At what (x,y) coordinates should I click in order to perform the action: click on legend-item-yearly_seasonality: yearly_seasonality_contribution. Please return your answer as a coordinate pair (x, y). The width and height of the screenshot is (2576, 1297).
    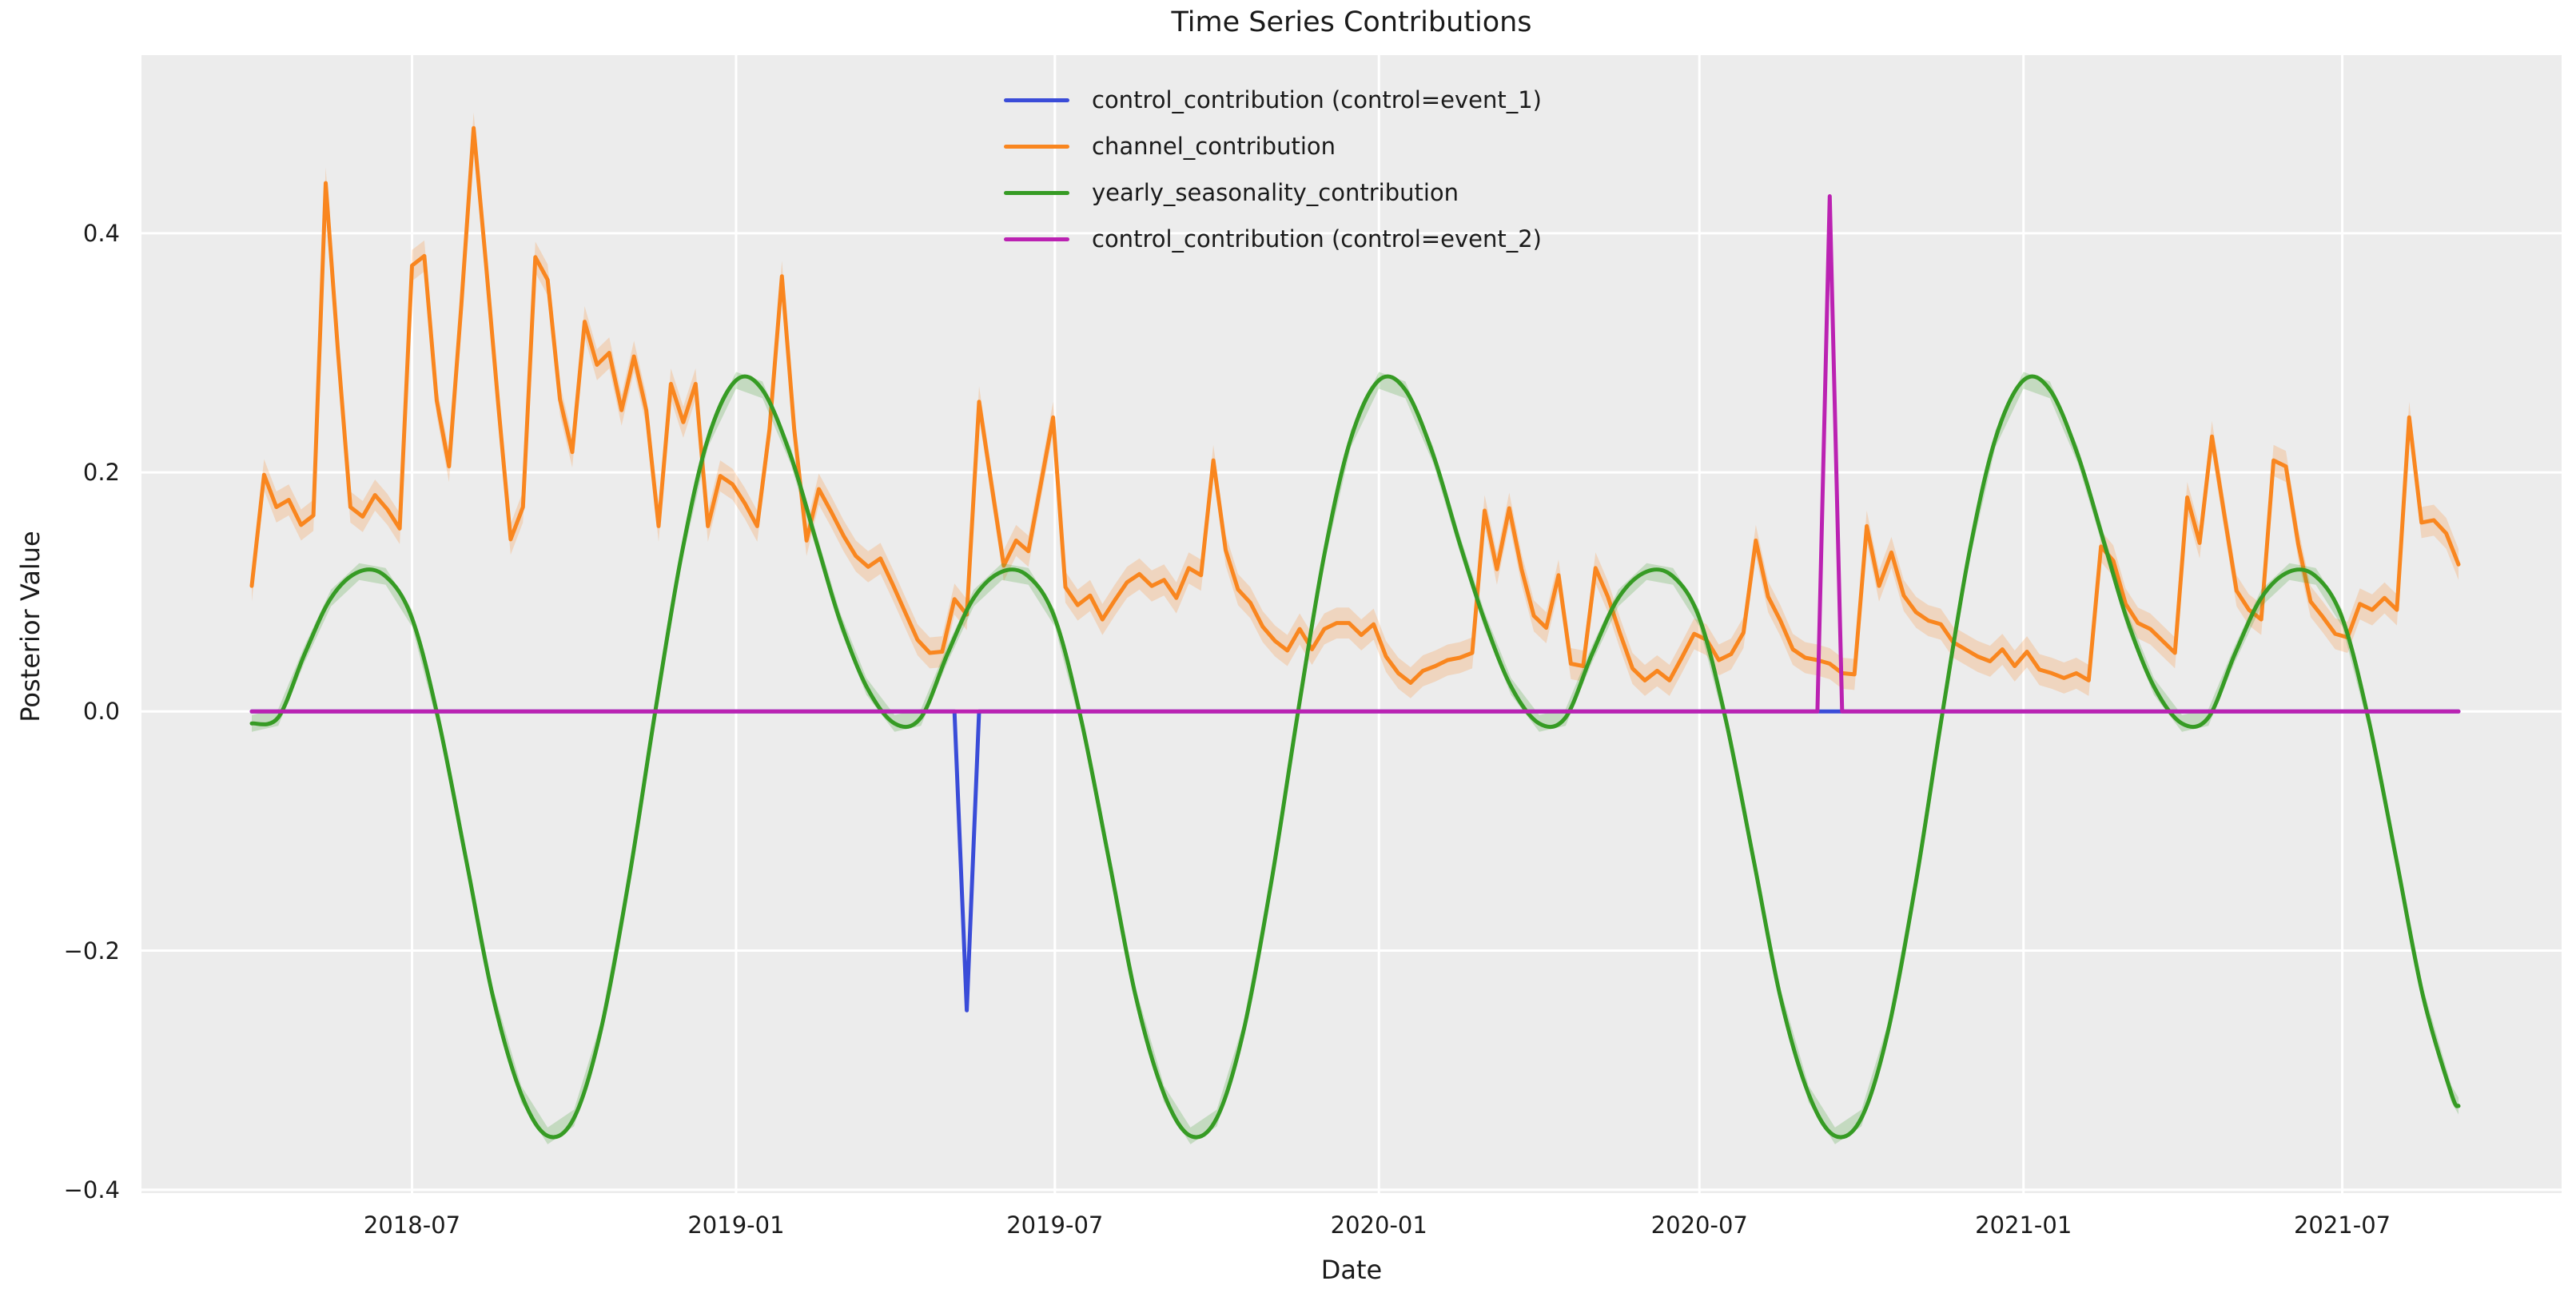
    Looking at the image, I should click on (1273, 193).